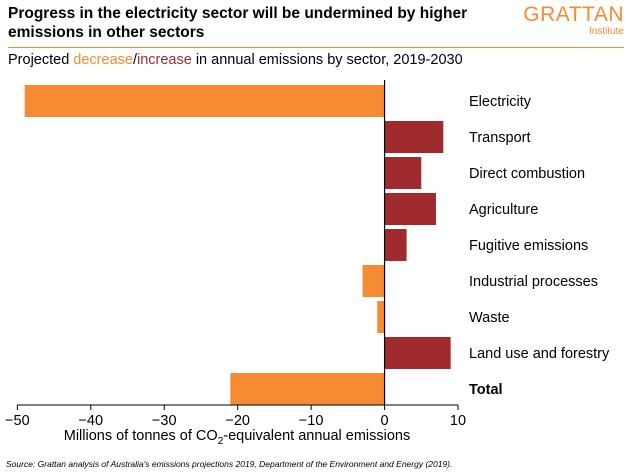  I want to click on x-tick-label: −30, so click(164, 421).